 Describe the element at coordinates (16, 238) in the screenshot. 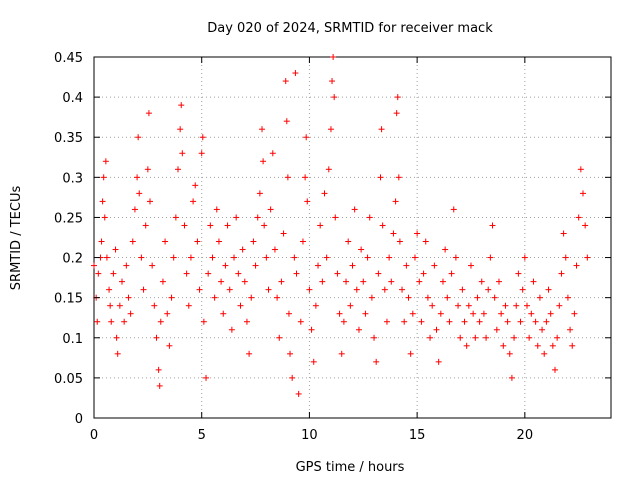

I see `y-axis-label: SRMTID / TECUs` at that location.